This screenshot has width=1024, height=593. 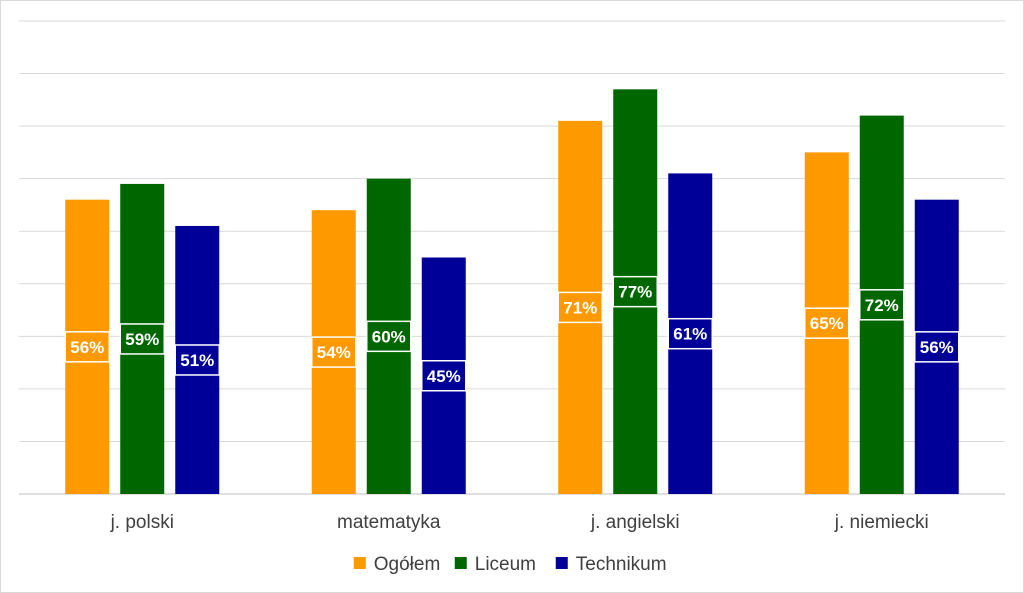 I want to click on data-label: 61%, so click(x=690, y=334).